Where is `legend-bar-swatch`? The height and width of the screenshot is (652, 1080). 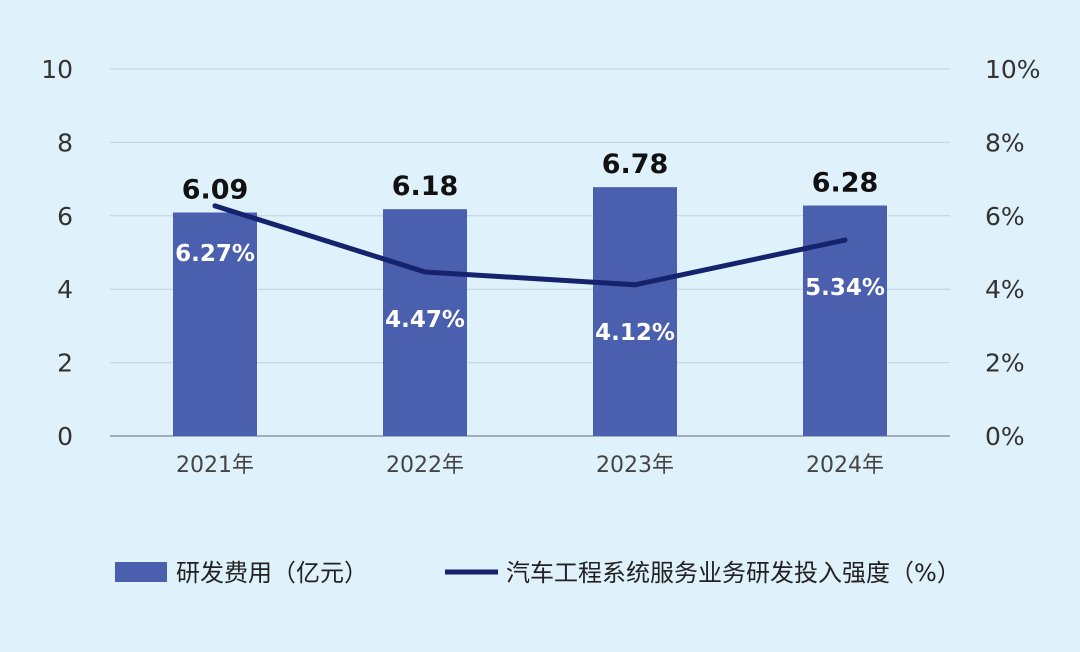 legend-bar-swatch is located at coordinates (141, 572).